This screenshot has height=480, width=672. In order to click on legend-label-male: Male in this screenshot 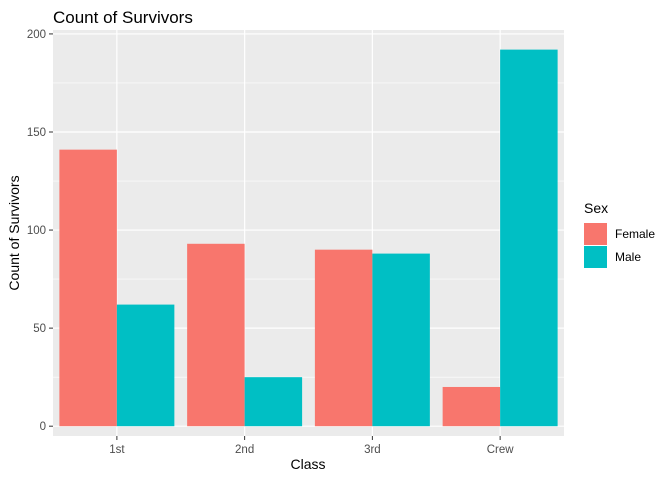, I will do `click(628, 257)`.